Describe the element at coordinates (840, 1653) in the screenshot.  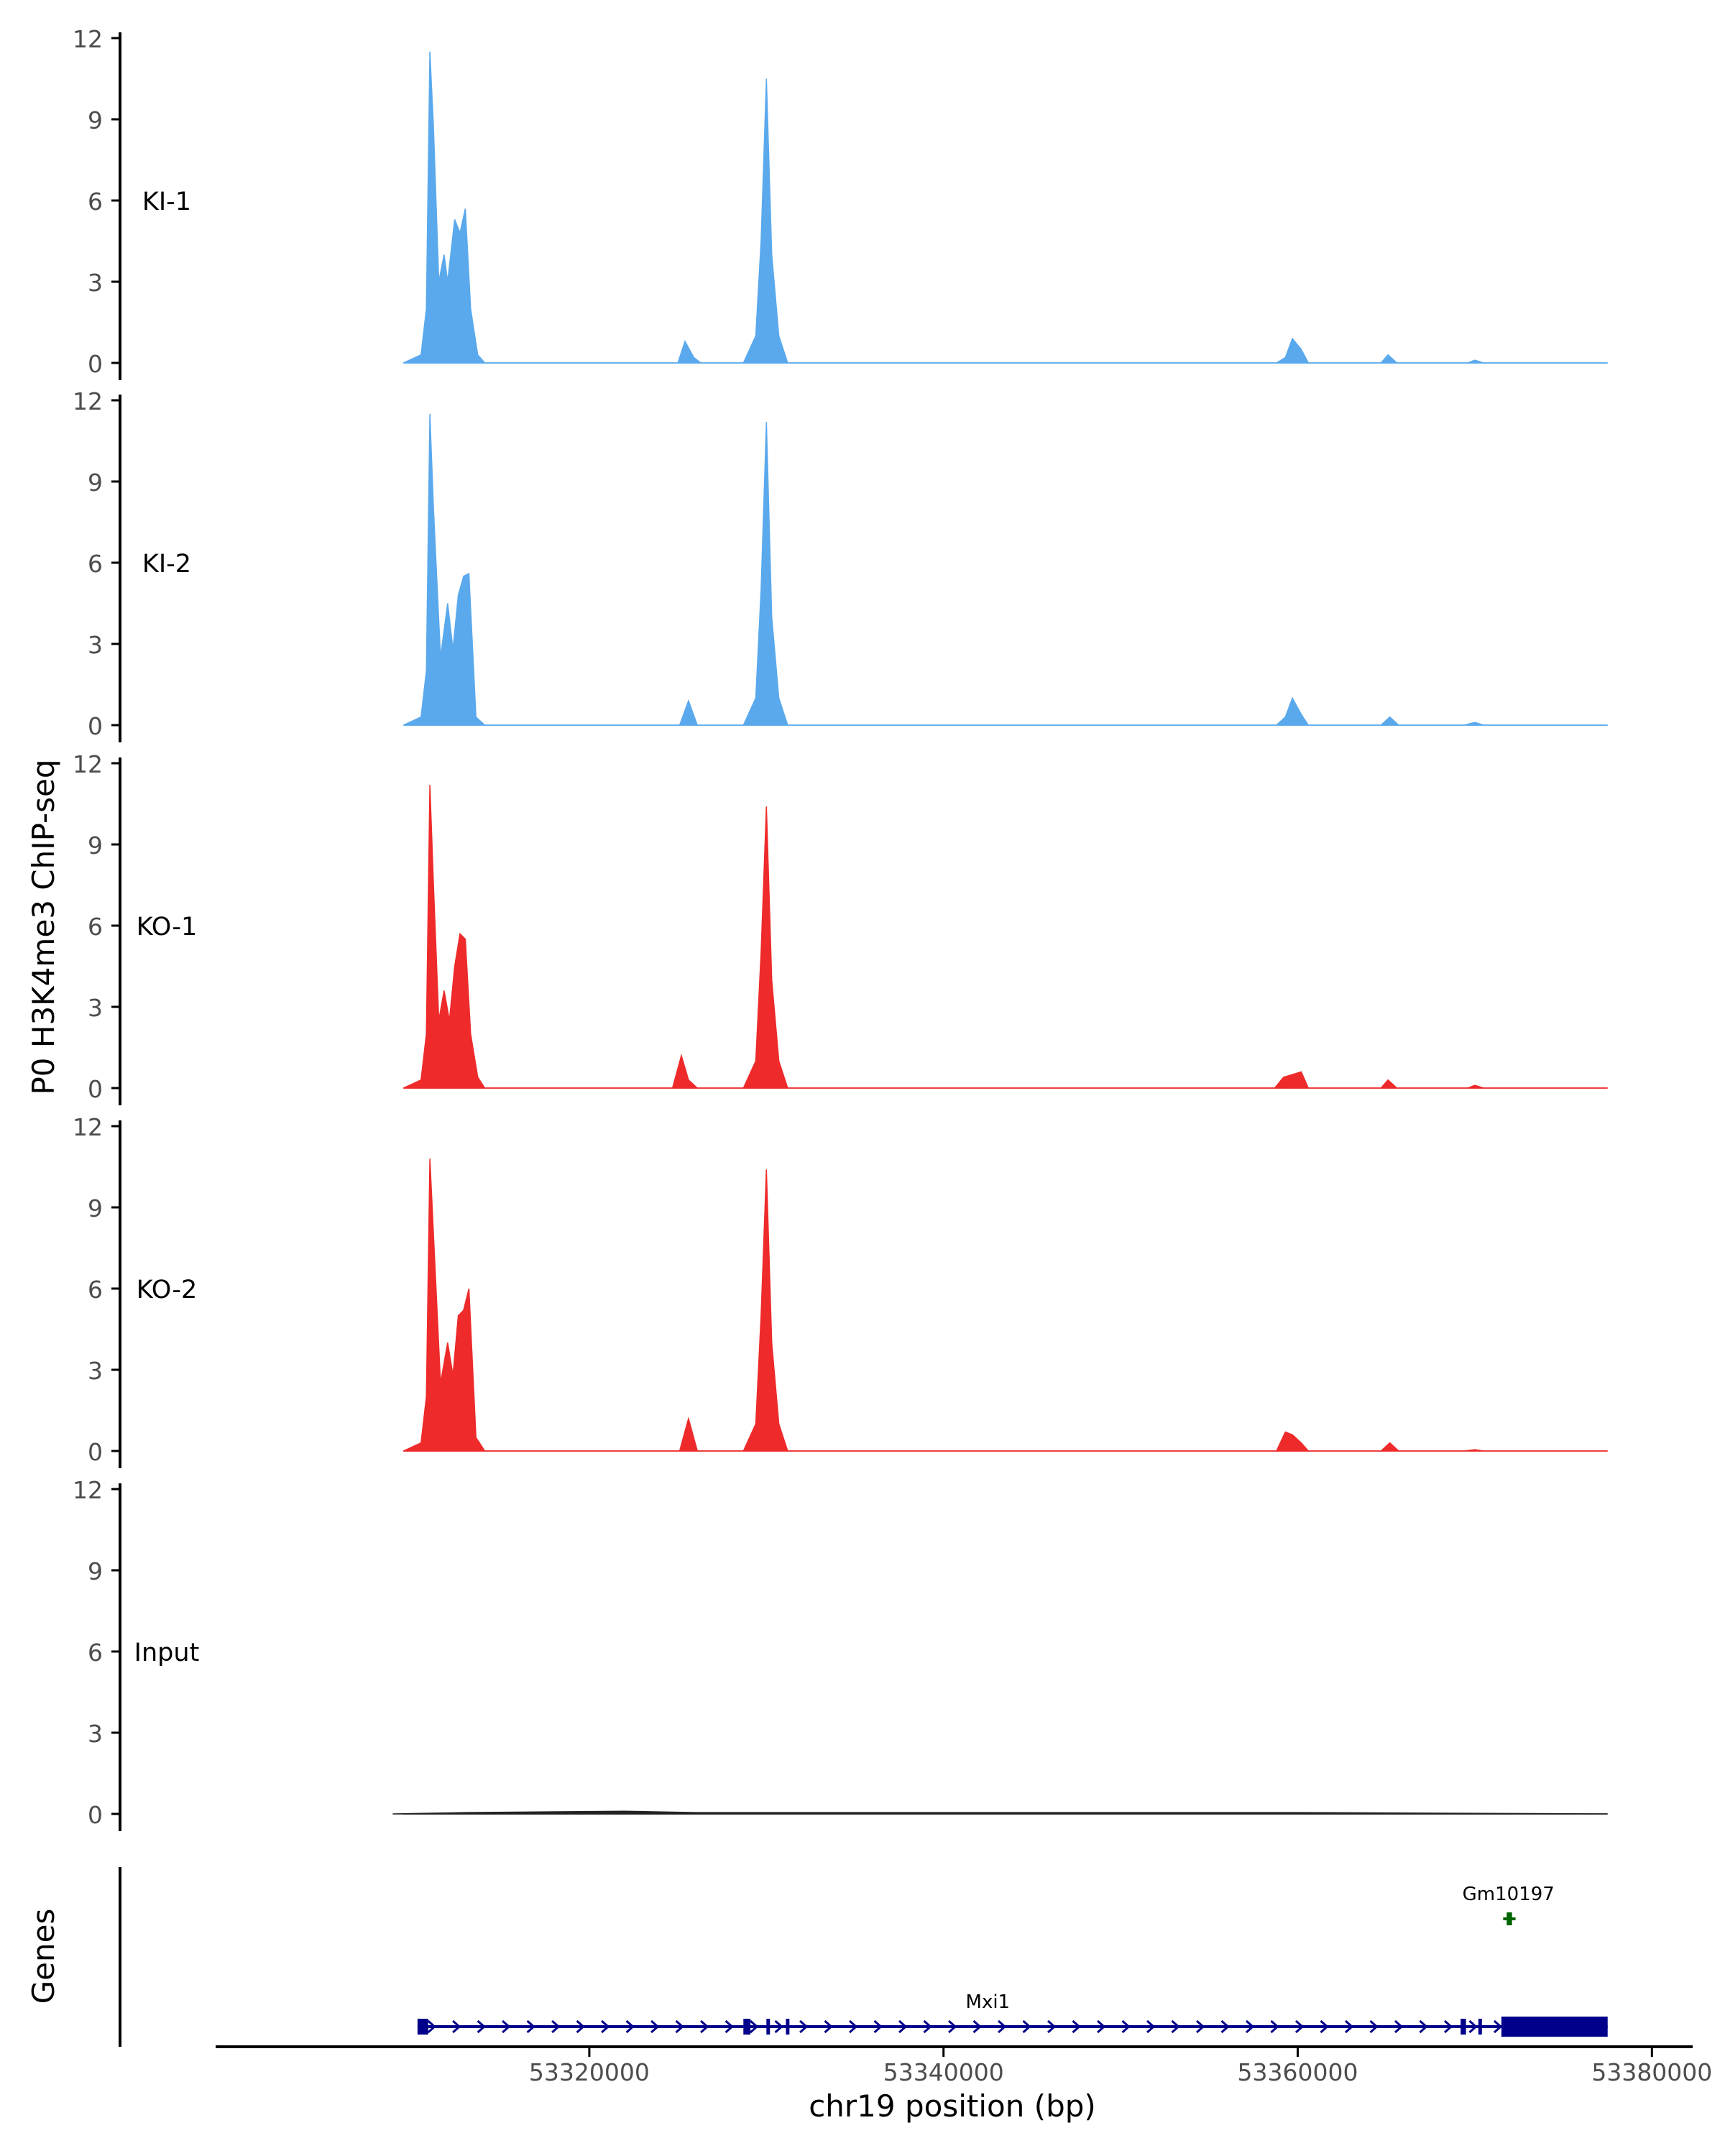
I see `track-panel-input: 0 3 6 9 12 Input` at that location.